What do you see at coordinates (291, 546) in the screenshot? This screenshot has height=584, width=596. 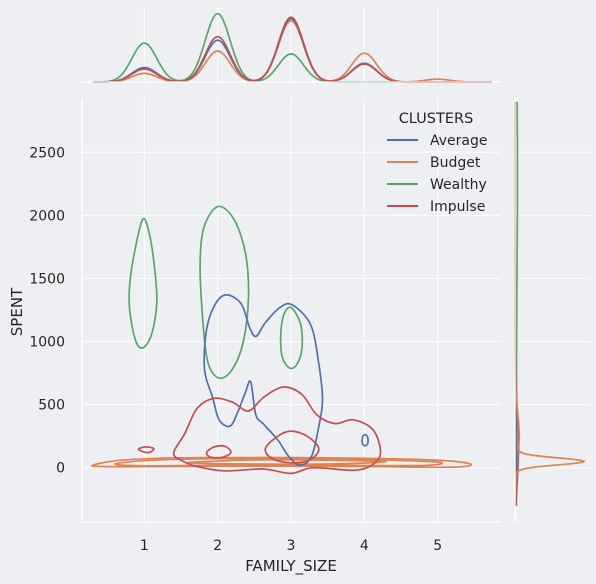 I see `x-tick-label: 3` at bounding box center [291, 546].